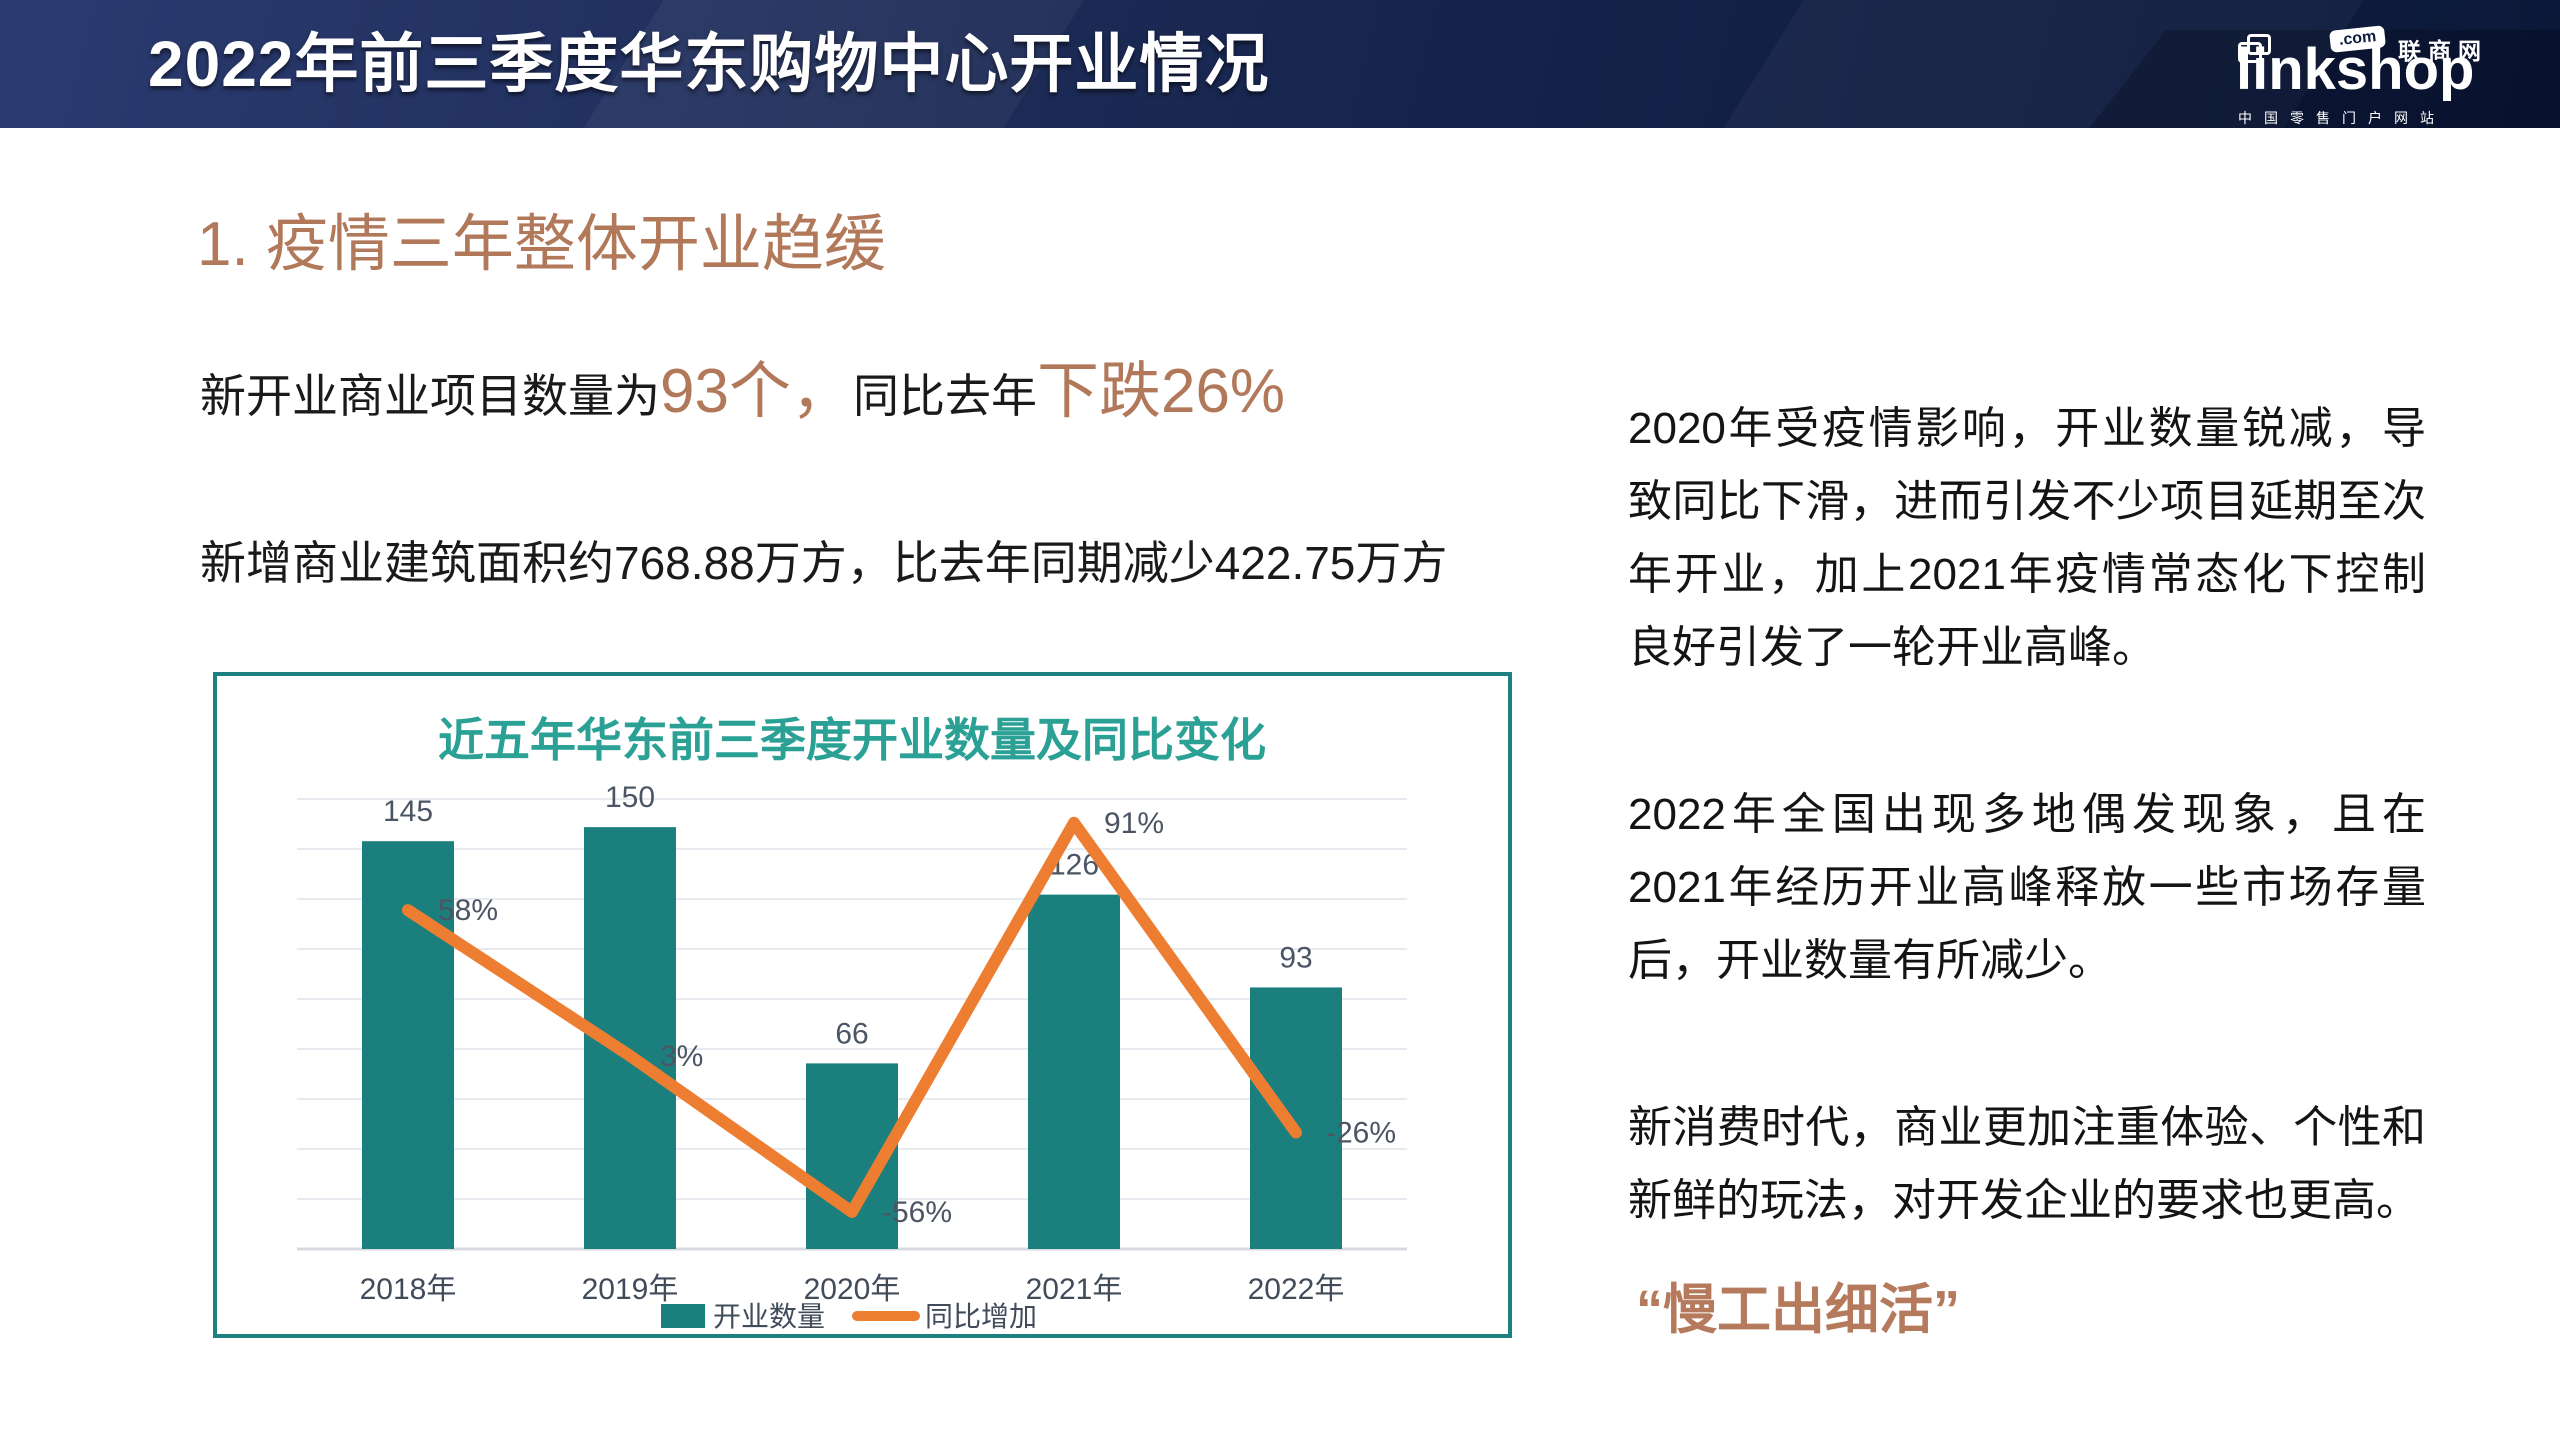  Describe the element at coordinates (1161, 391) in the screenshot. I see `stat-value-decline: 下跌26%` at that location.